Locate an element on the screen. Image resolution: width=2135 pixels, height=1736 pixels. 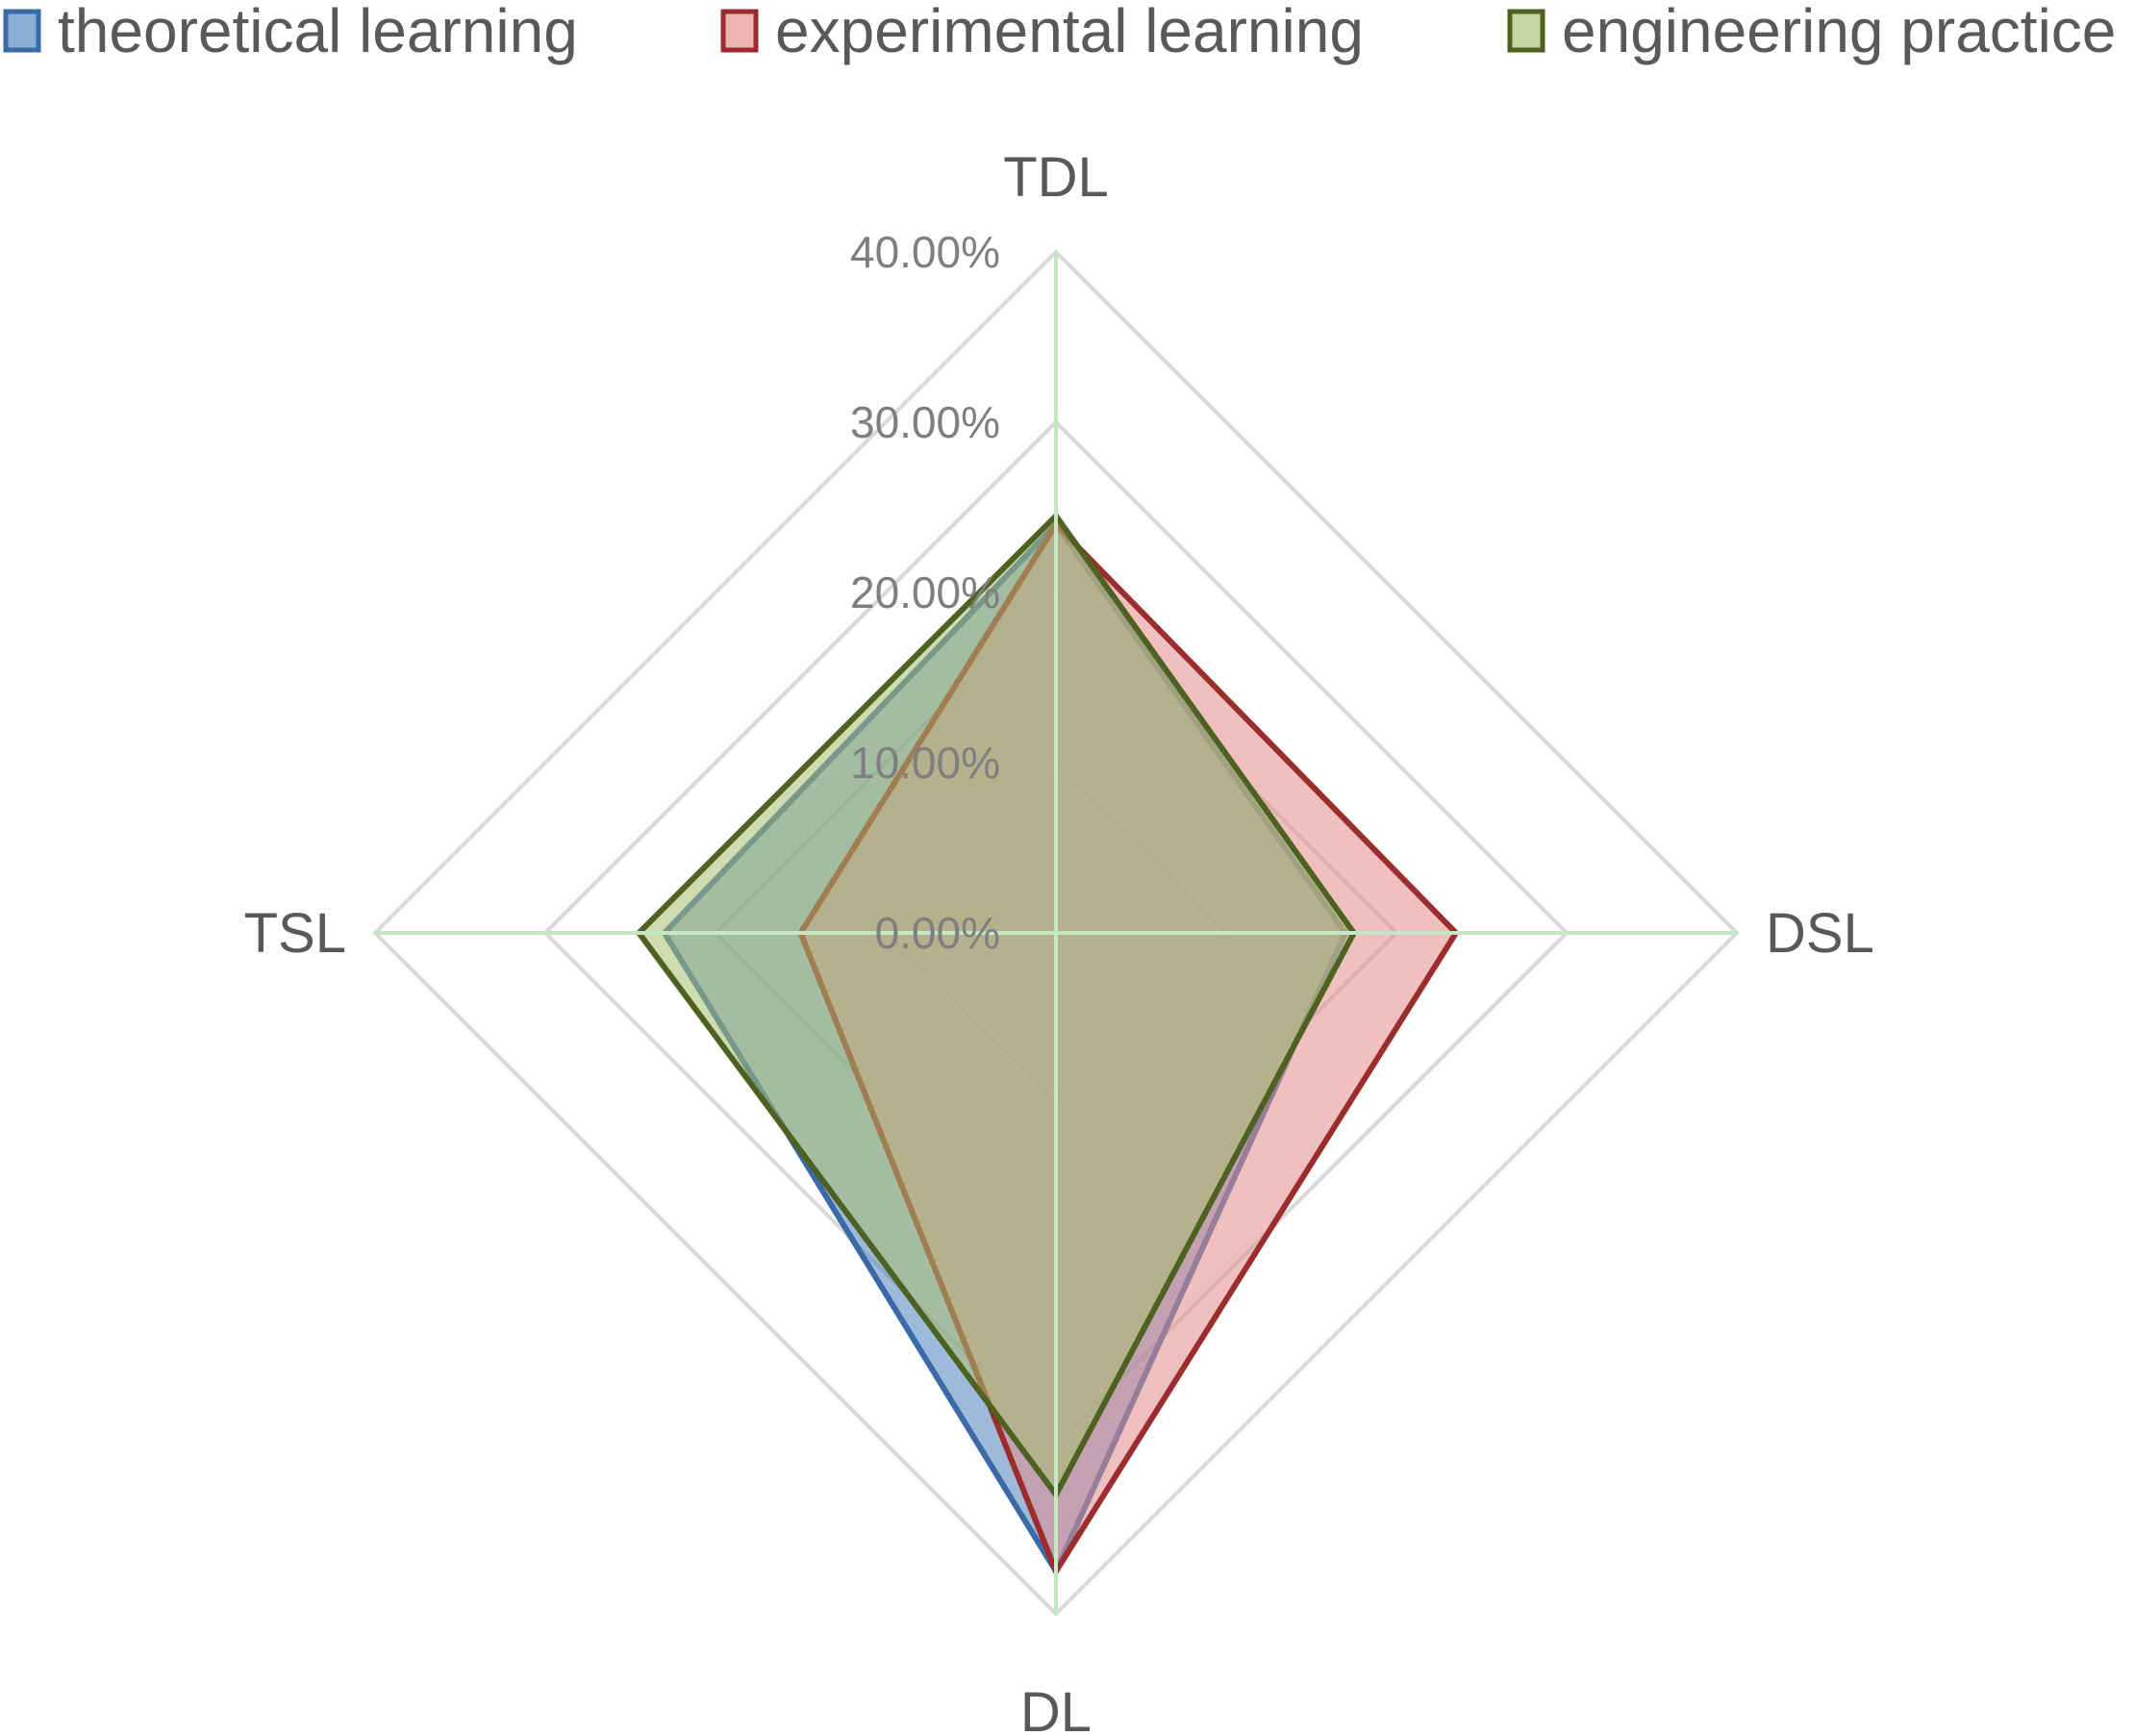
axis-label-DSL: DSL is located at coordinates (1820, 933).